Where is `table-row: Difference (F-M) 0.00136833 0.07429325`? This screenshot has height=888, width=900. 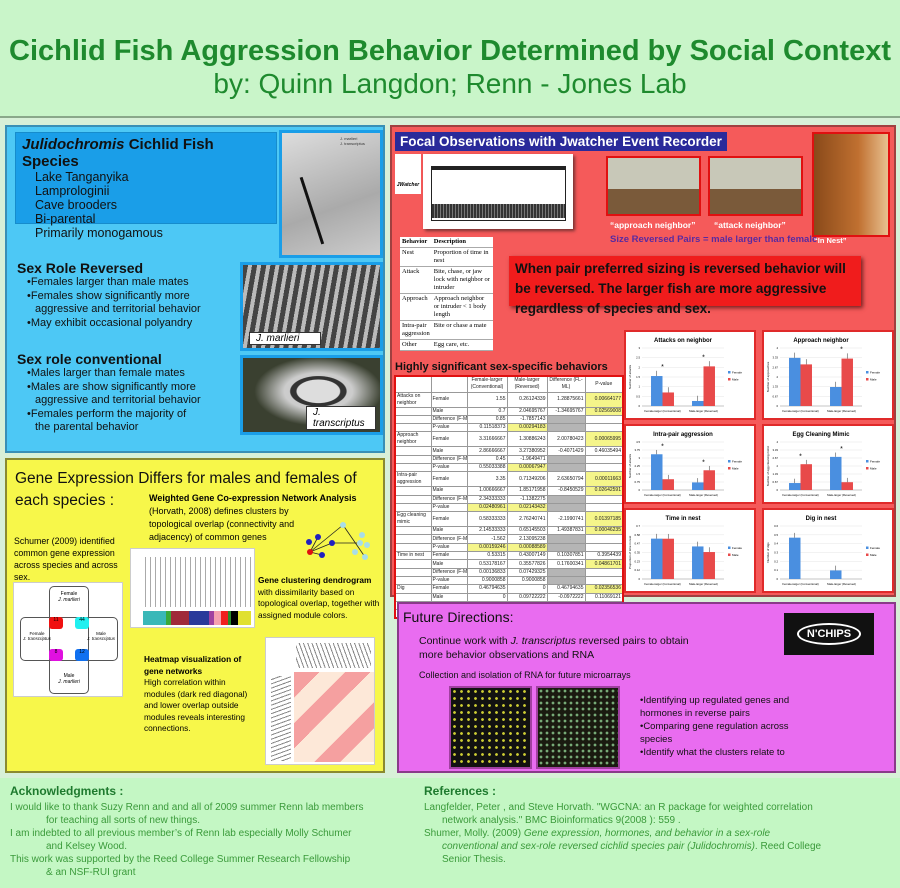
table-row: Difference (F-M) 0.00136833 0.07429325 is located at coordinates (509, 572).